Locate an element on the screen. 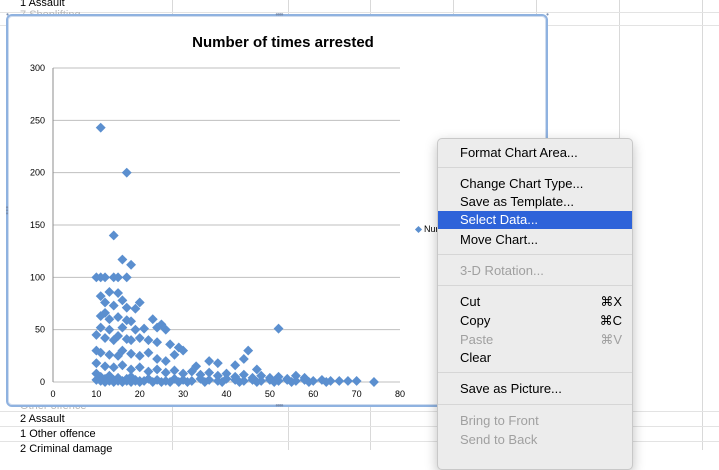  menu-item-label: Send to Back is located at coordinates (499, 439).